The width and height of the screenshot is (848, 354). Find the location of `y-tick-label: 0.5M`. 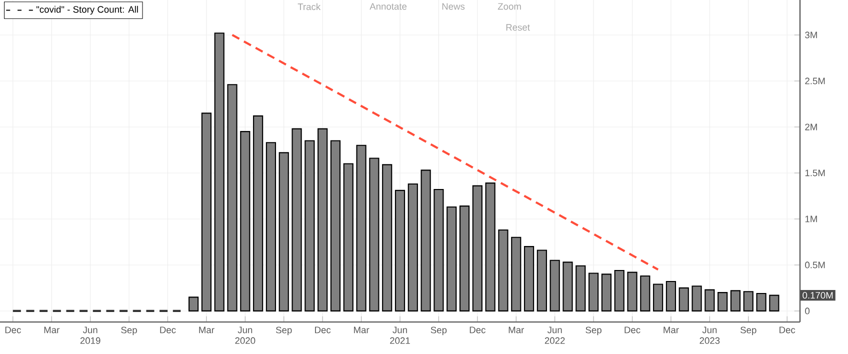

y-tick-label: 0.5M is located at coordinates (815, 265).